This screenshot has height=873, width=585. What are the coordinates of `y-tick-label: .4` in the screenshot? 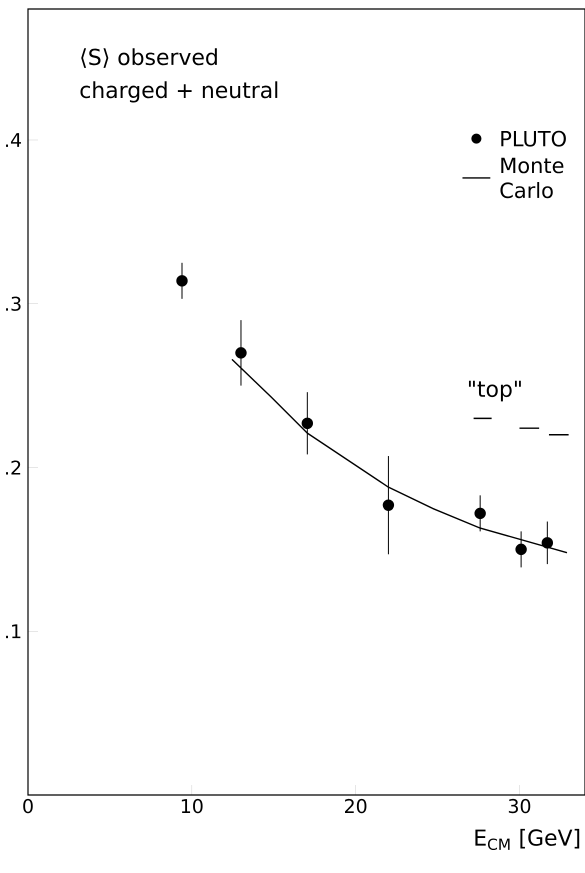 It's located at (14, 140).